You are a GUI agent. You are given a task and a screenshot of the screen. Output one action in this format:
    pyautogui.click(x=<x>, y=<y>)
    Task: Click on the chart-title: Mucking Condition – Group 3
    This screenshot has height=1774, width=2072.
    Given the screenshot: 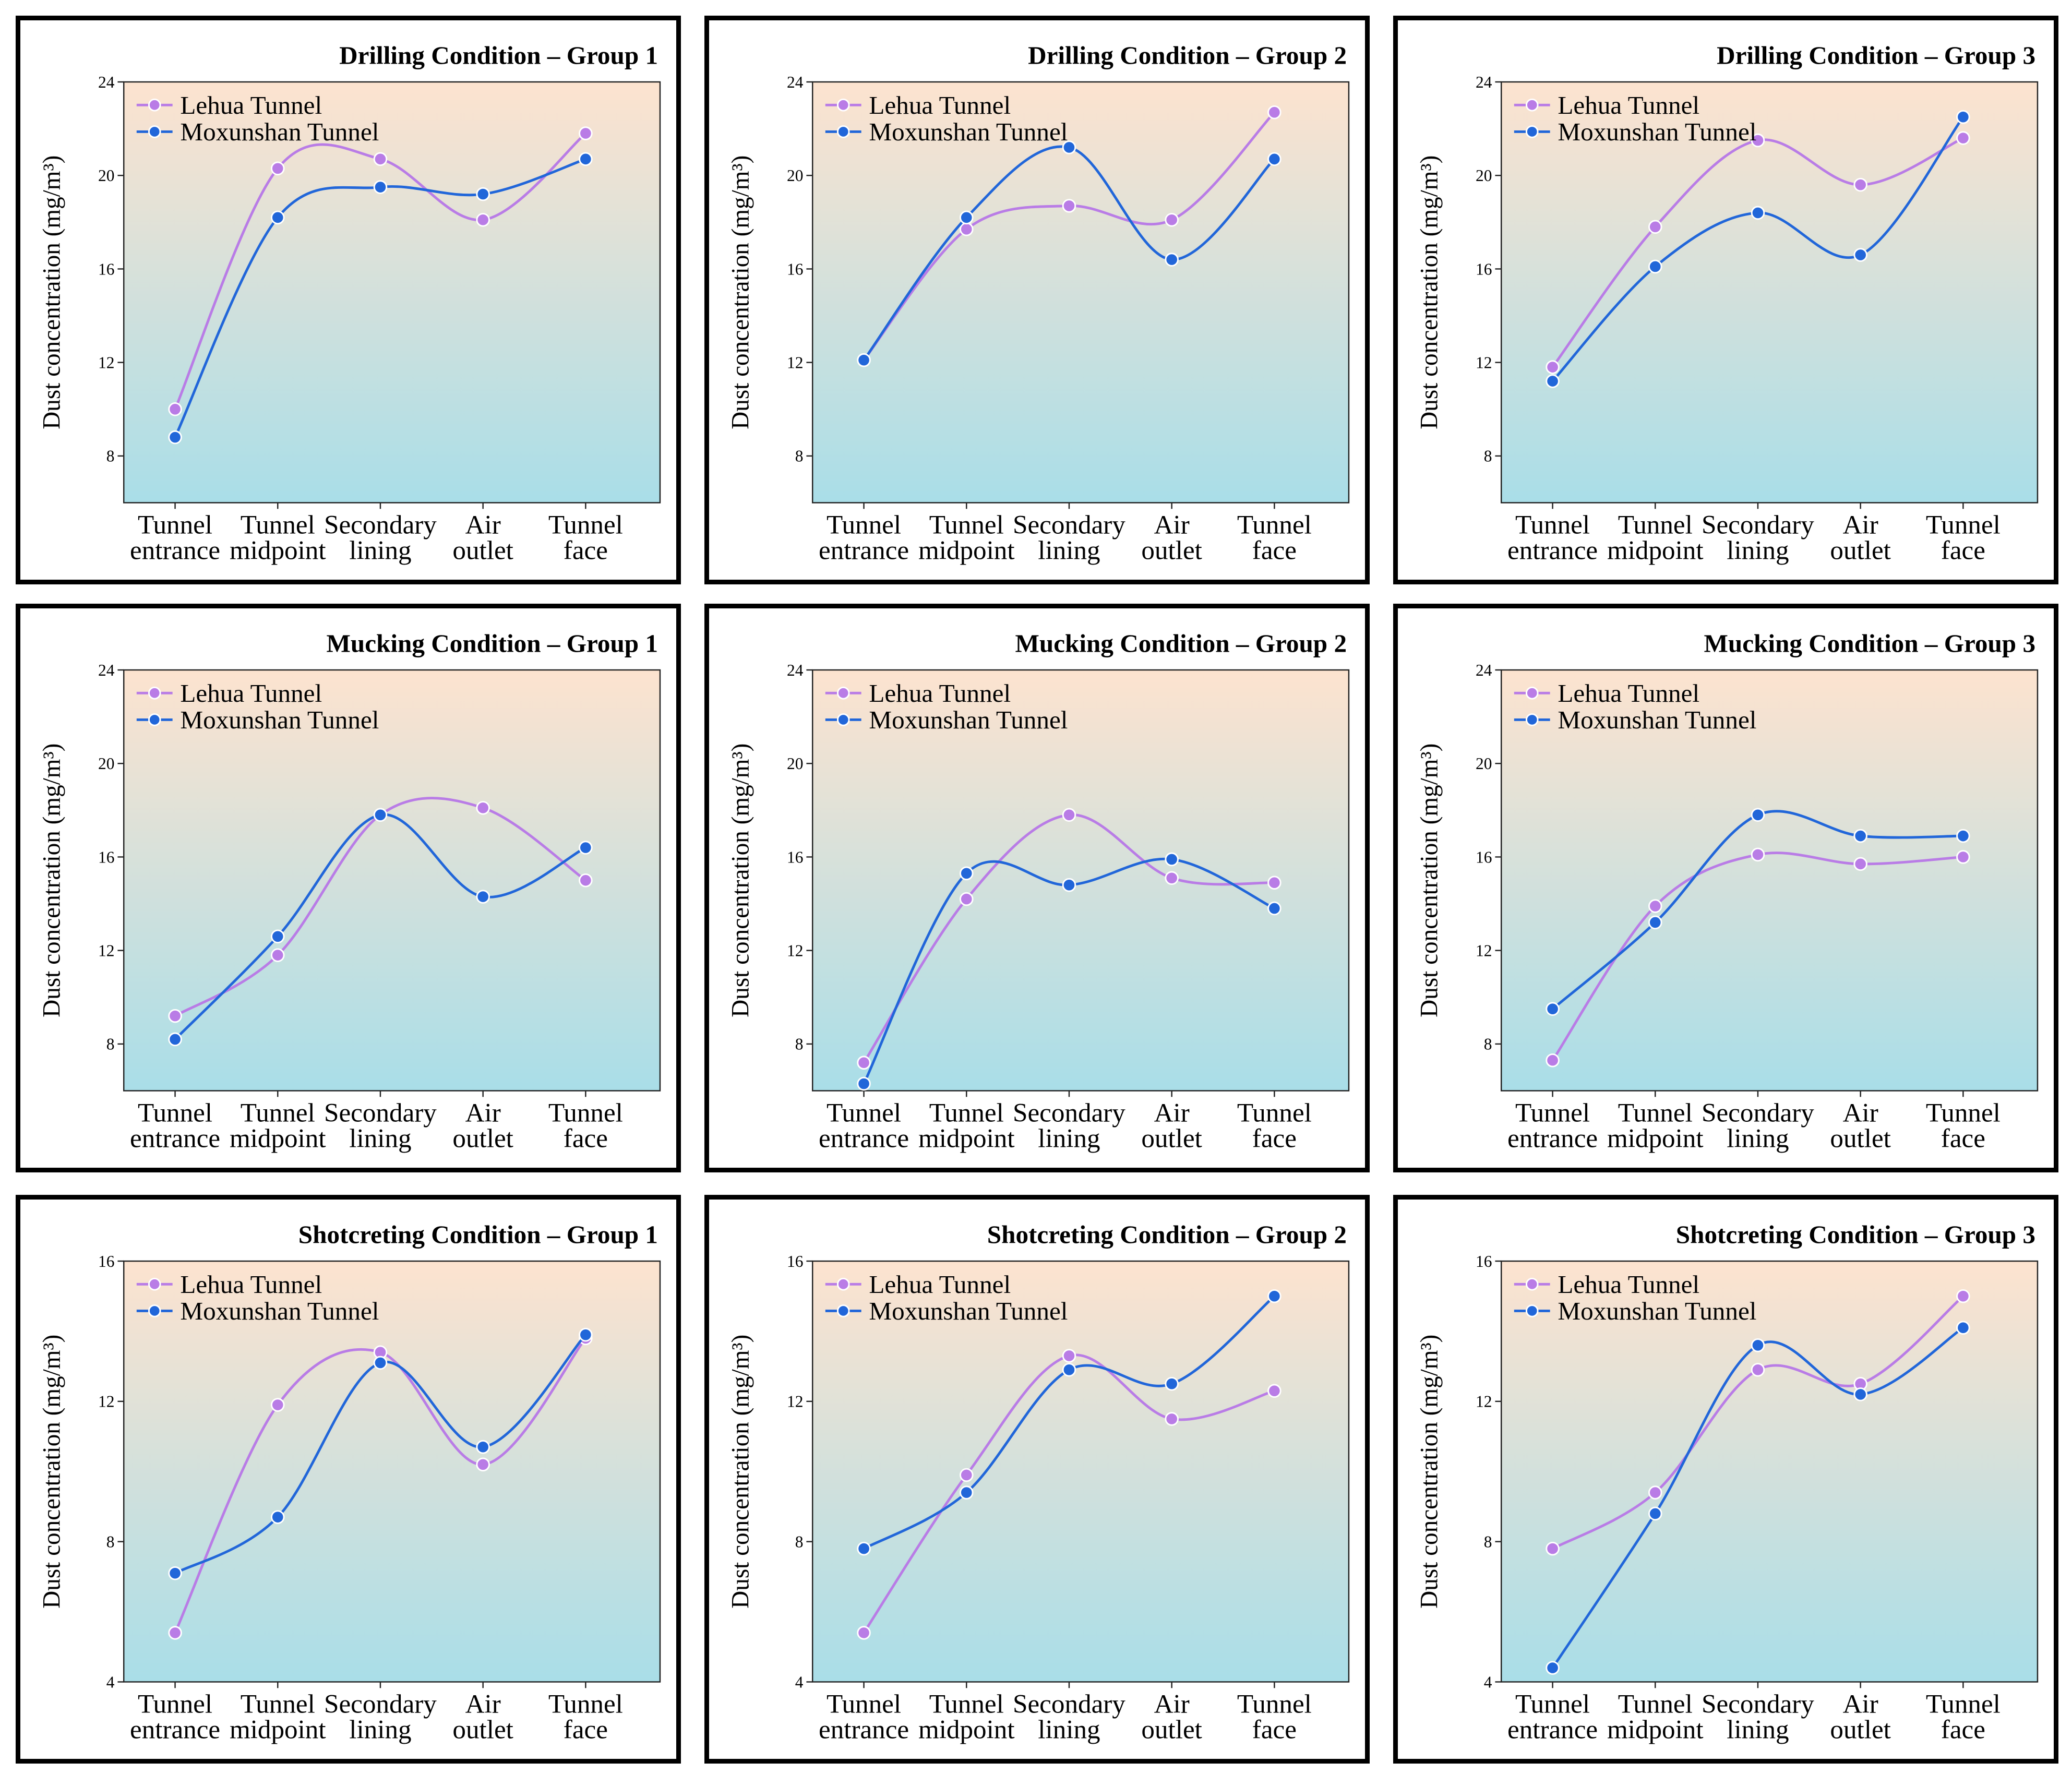 What is the action you would take?
    pyautogui.click(x=1869, y=643)
    